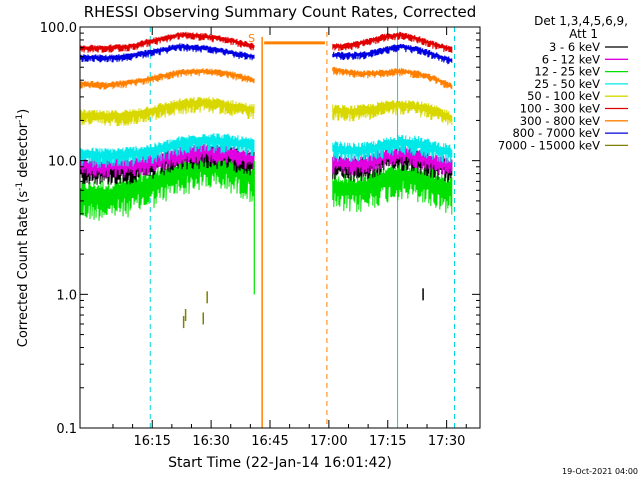  What do you see at coordinates (563, 96) in the screenshot?
I see `legend-label-4: 50 - 100 keV` at bounding box center [563, 96].